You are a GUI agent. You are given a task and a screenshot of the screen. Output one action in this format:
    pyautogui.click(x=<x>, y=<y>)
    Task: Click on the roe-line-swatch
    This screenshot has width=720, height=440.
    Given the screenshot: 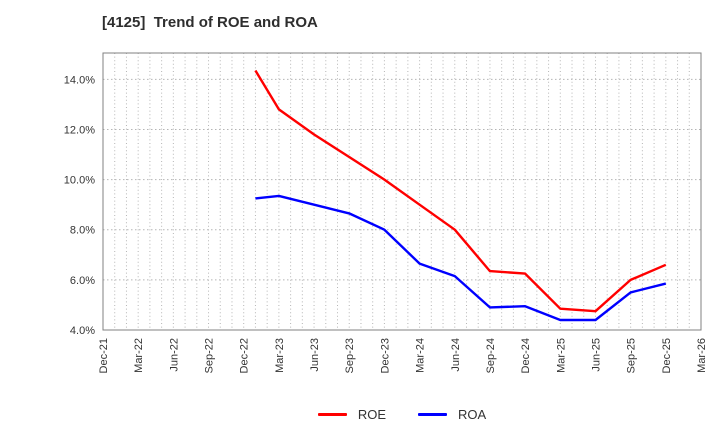 What is the action you would take?
    pyautogui.click(x=332, y=414)
    